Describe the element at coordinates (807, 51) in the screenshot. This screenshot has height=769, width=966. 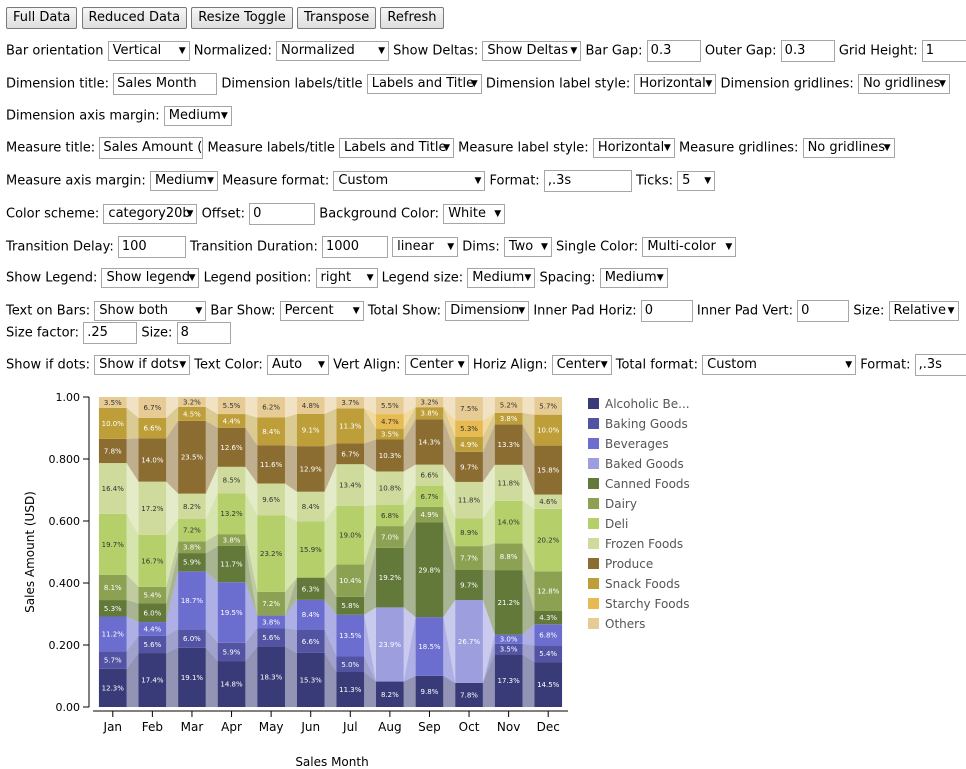
I see `outer-gap-input: 0.3` at that location.